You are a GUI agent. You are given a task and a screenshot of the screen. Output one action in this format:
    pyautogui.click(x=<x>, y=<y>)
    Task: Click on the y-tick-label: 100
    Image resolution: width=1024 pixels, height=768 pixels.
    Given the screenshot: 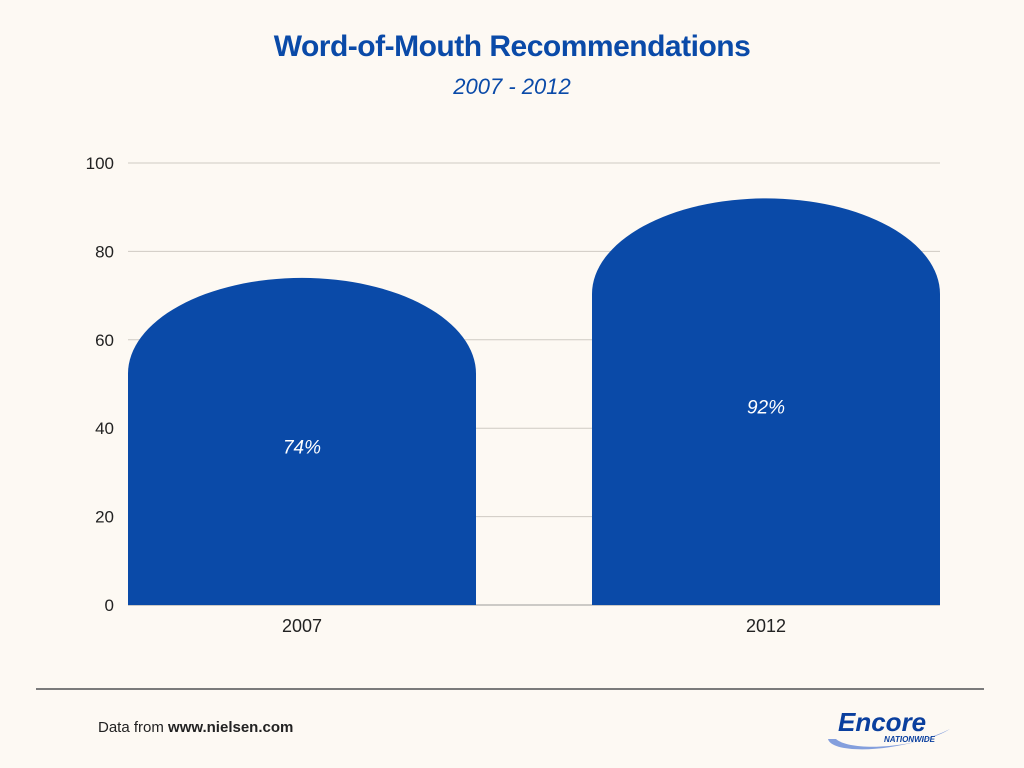 What is the action you would take?
    pyautogui.click(x=100, y=163)
    